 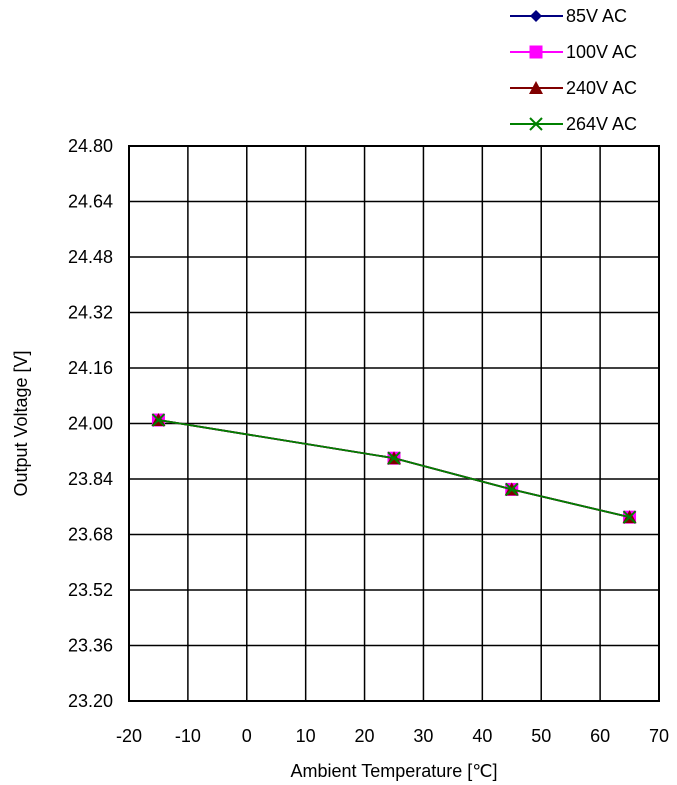 I want to click on y-tick-label: 23.84, so click(x=90, y=479).